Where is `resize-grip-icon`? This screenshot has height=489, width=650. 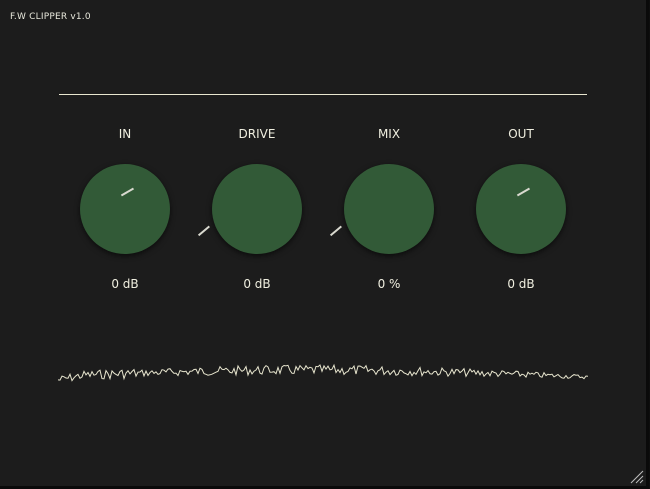
resize-grip-icon is located at coordinates (636, 476).